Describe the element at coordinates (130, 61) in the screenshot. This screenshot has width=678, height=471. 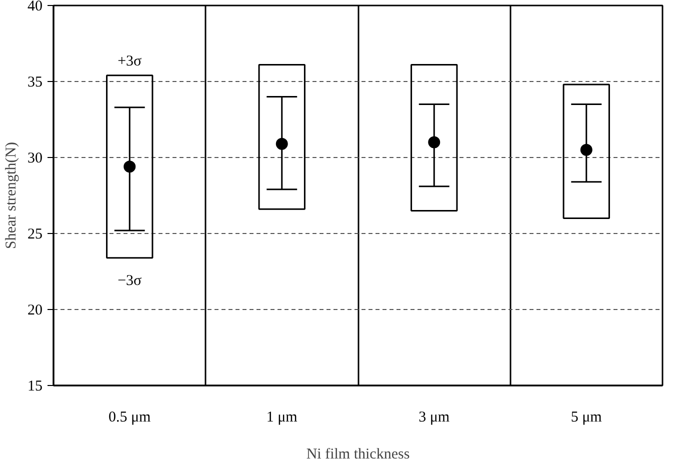
I see `annotation: +3σ` at that location.